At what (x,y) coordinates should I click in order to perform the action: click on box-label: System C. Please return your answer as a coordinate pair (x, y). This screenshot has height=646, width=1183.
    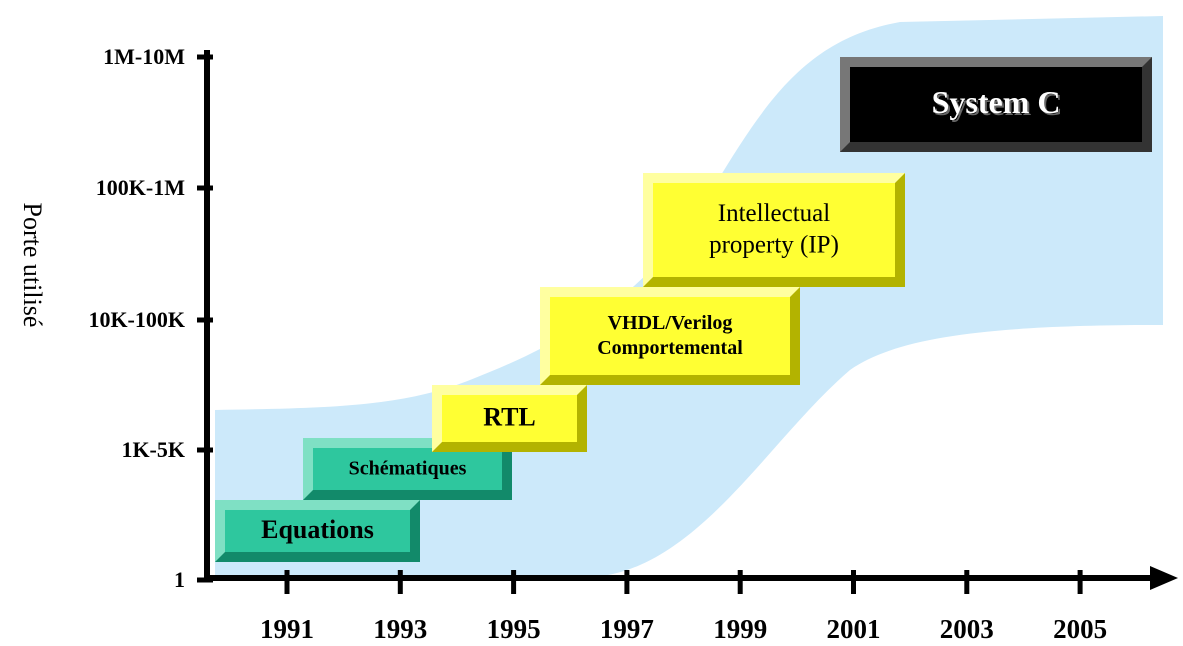
    Looking at the image, I should click on (996, 102).